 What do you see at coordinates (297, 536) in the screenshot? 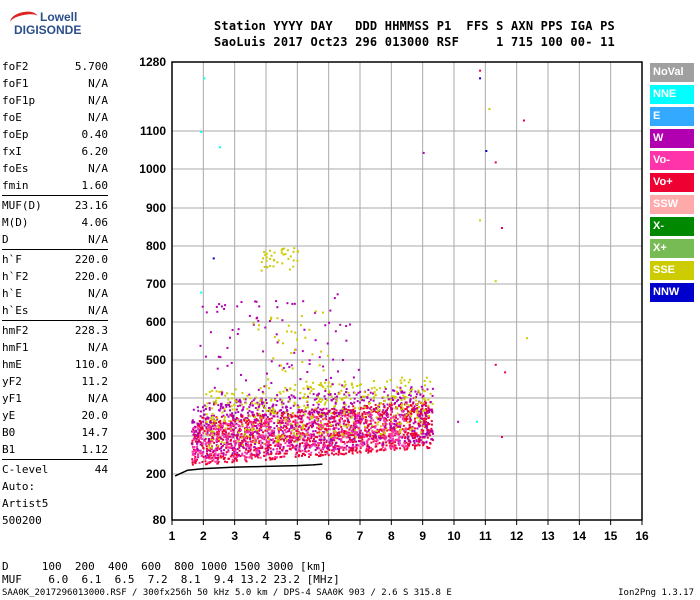
I see `x-tick-label: 5` at bounding box center [297, 536].